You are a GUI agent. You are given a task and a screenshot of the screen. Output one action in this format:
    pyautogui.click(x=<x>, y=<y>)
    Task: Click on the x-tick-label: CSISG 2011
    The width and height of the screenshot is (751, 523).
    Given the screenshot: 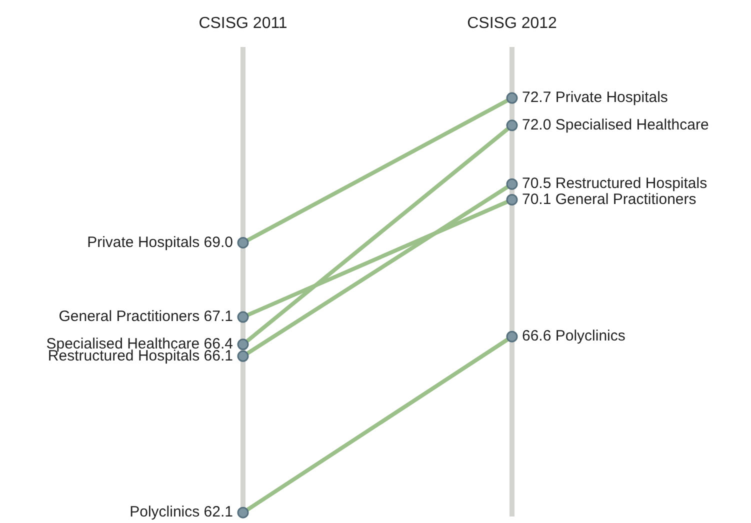 What is the action you would take?
    pyautogui.click(x=243, y=23)
    